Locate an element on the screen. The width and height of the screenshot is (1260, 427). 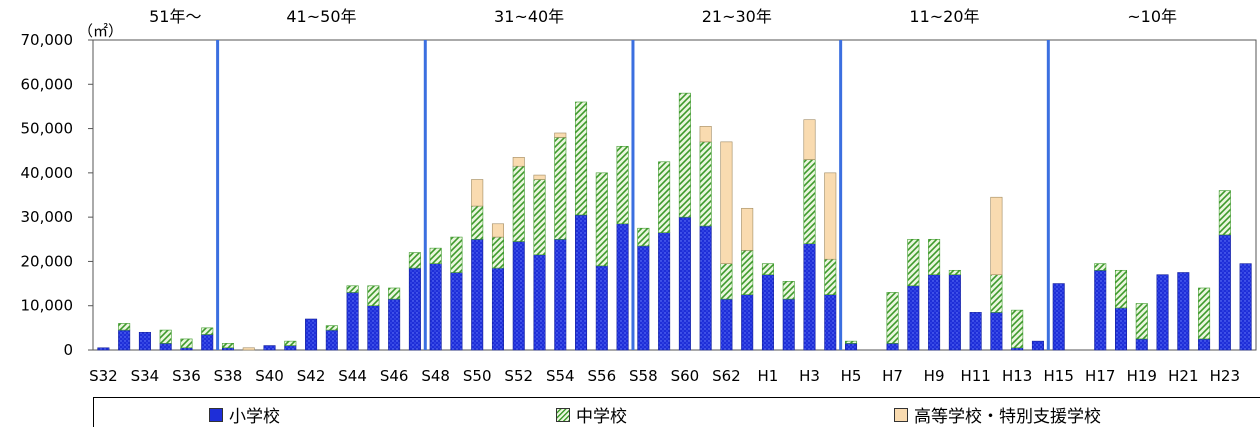
x-tick-label: S34 is located at coordinates (145, 376).